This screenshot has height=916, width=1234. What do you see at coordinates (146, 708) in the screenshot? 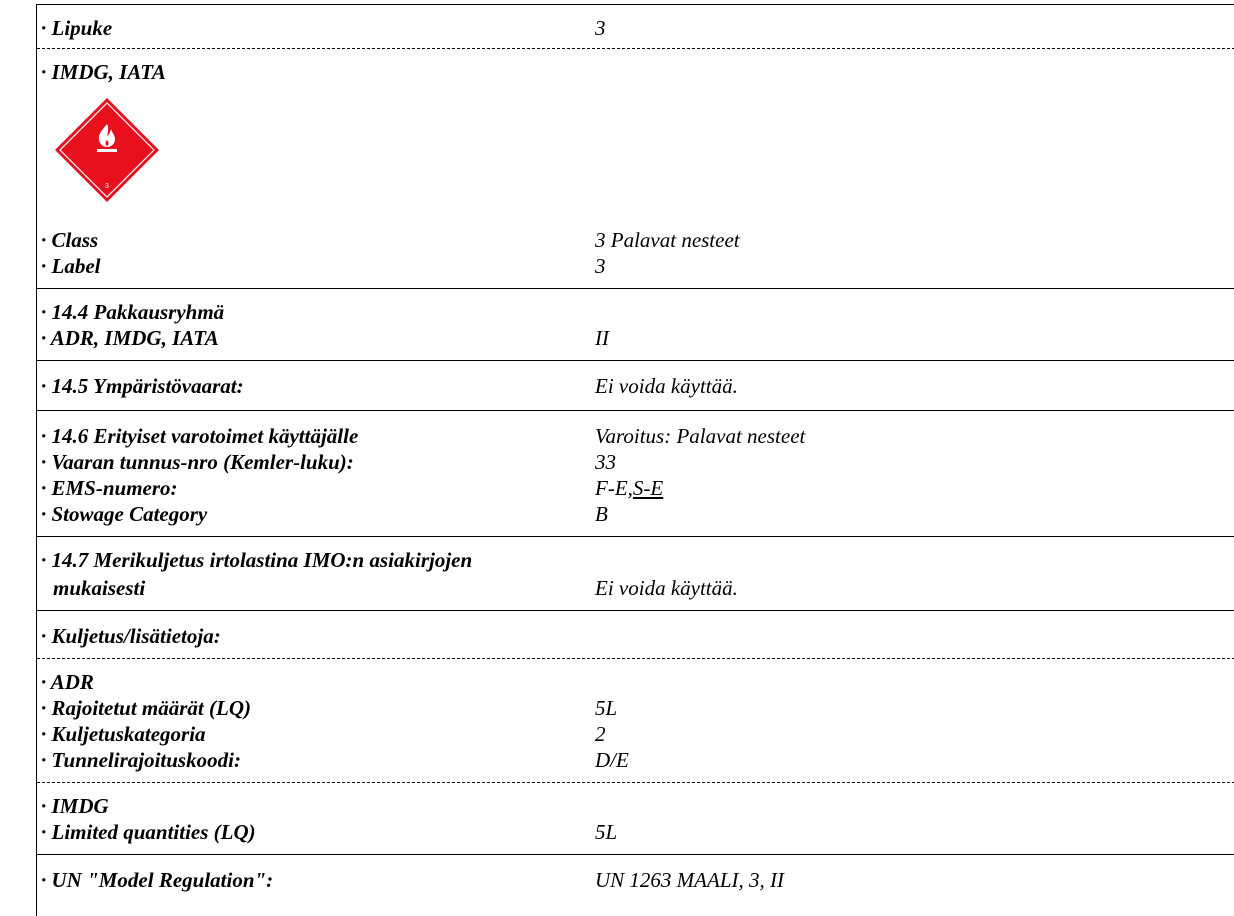
I see `rajoitetut-label: · Rajoitetut määrät (LQ)` at bounding box center [146, 708].